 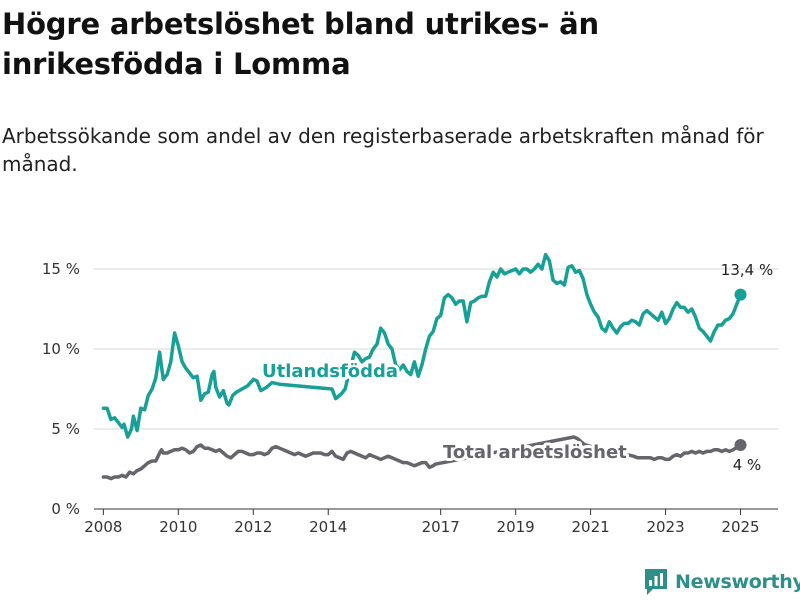 I want to click on newsworthy-icon, so click(x=656, y=582).